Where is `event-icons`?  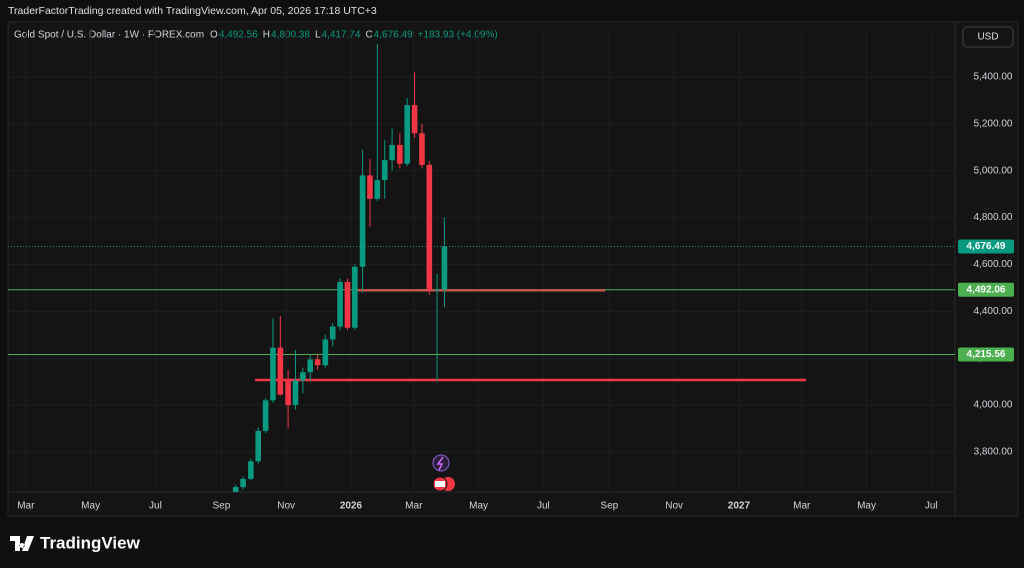 event-icons is located at coordinates (443, 473).